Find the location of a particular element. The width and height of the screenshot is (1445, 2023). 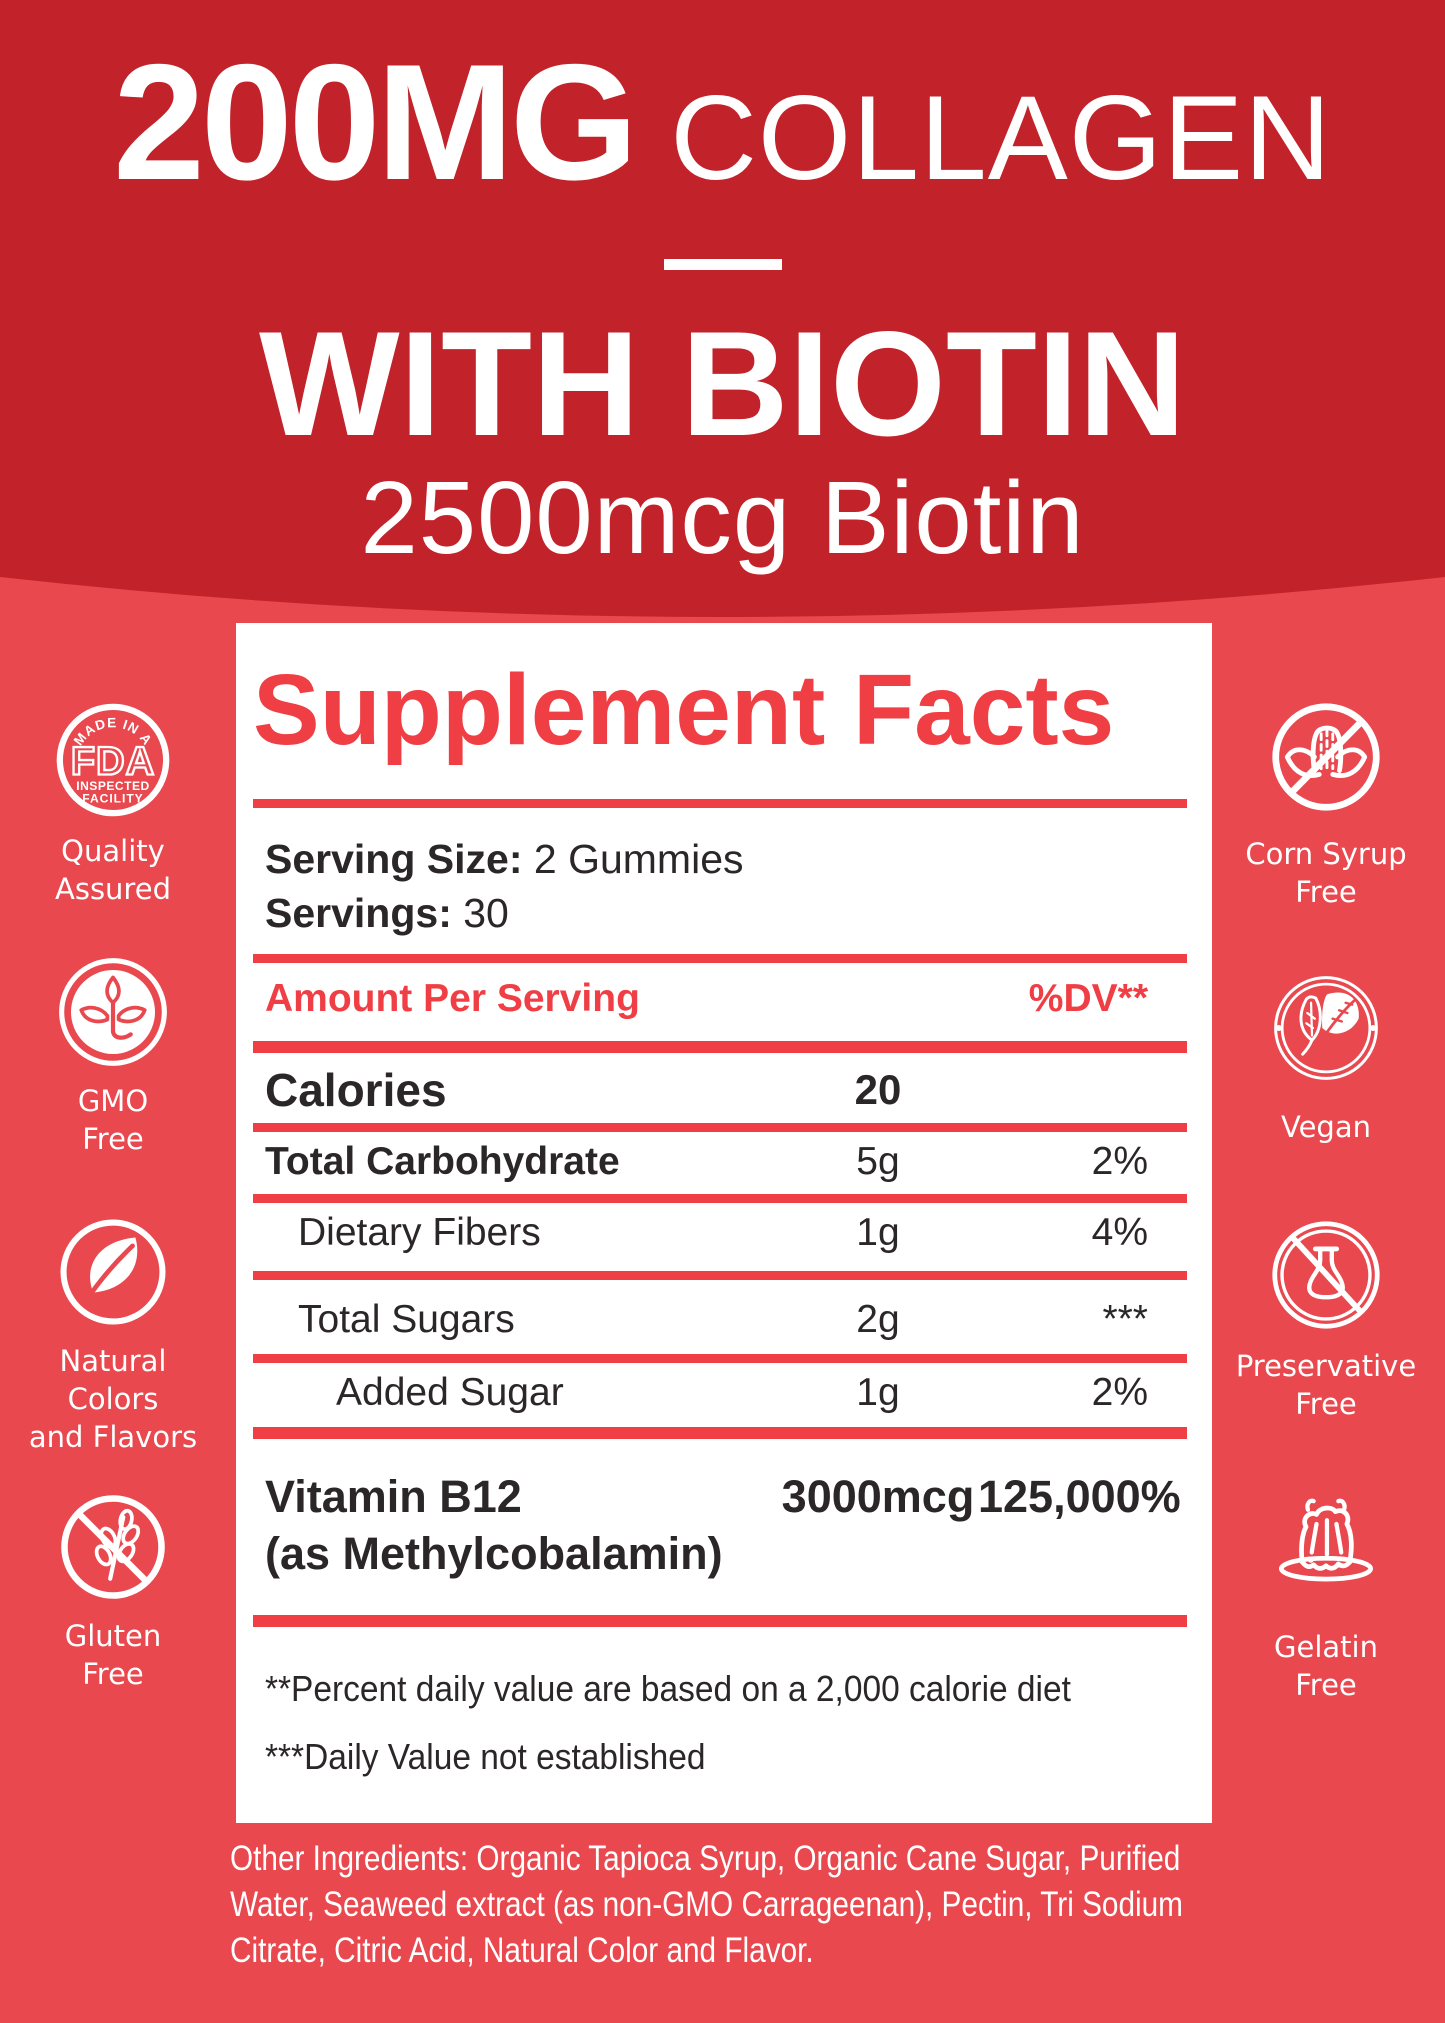

badge-label: Vegan is located at coordinates (1326, 1127).